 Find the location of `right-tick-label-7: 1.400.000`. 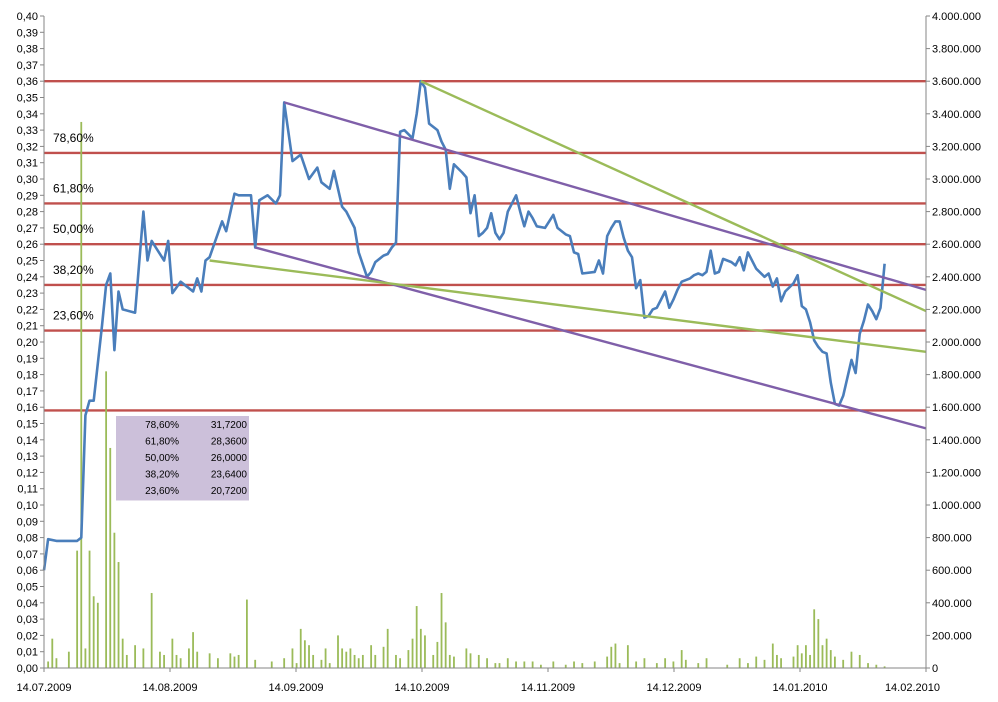

right-tick-label-7: 1.400.000 is located at coordinates (956, 441).